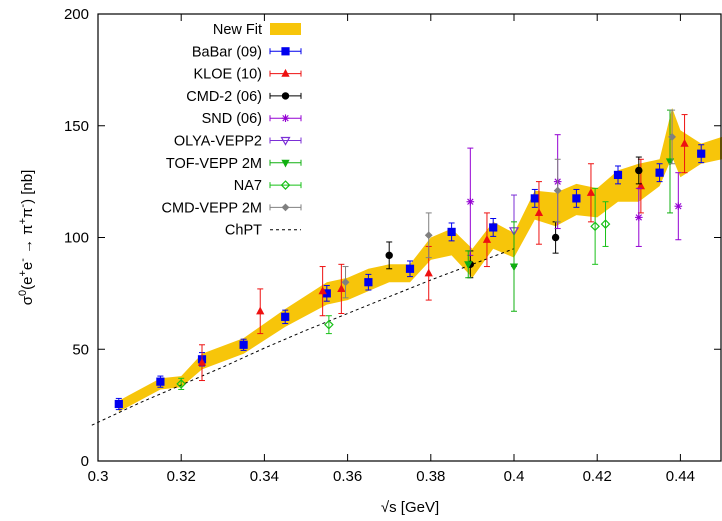  I want to click on x-tick-label: 0.36, so click(347, 476).